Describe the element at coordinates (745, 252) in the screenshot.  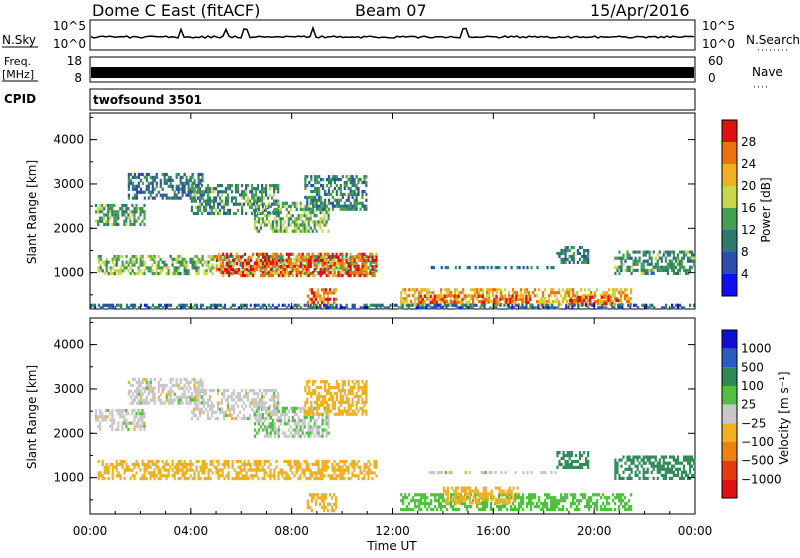
I see `power-colorbar-tick: 8` at that location.